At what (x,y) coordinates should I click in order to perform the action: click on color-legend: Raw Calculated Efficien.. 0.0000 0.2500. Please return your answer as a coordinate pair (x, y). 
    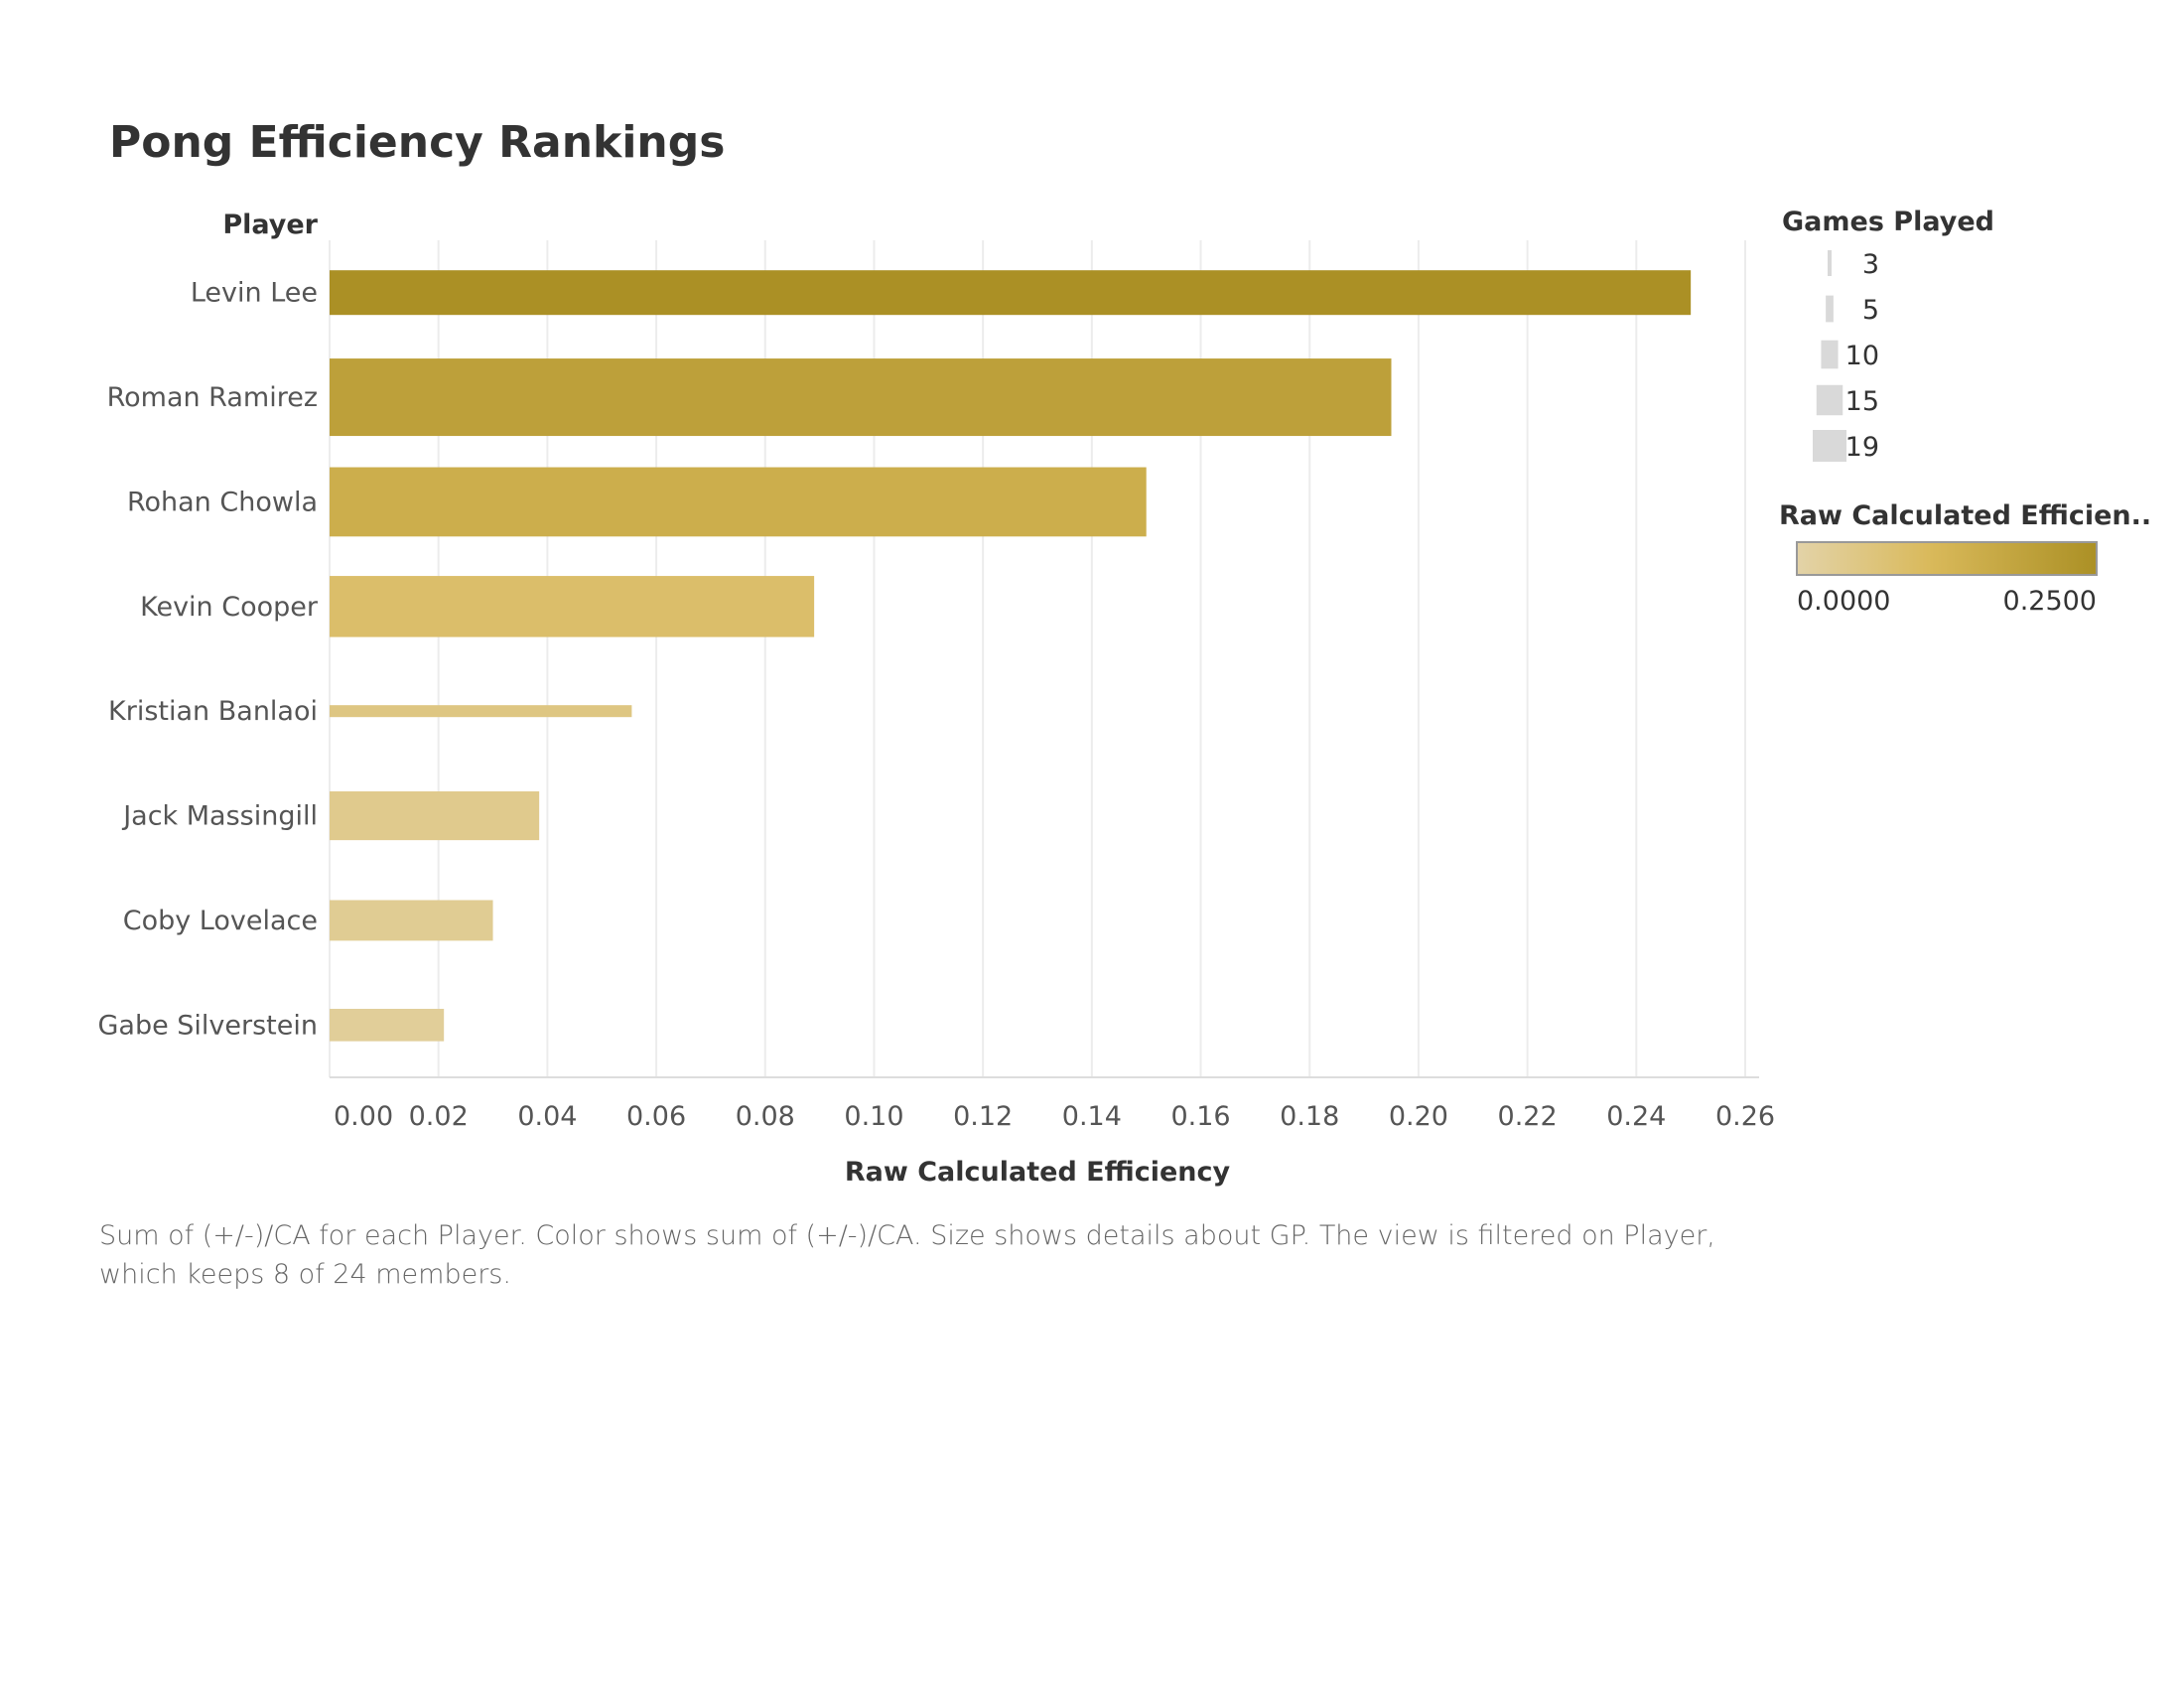
    Looking at the image, I should click on (1965, 558).